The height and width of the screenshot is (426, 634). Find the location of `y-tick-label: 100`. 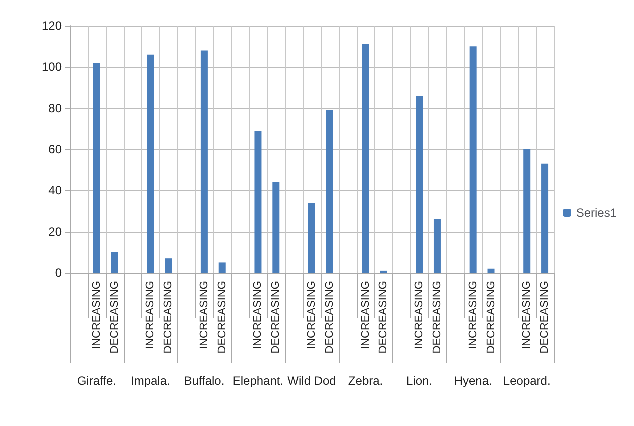

y-tick-label: 100 is located at coordinates (52, 67).